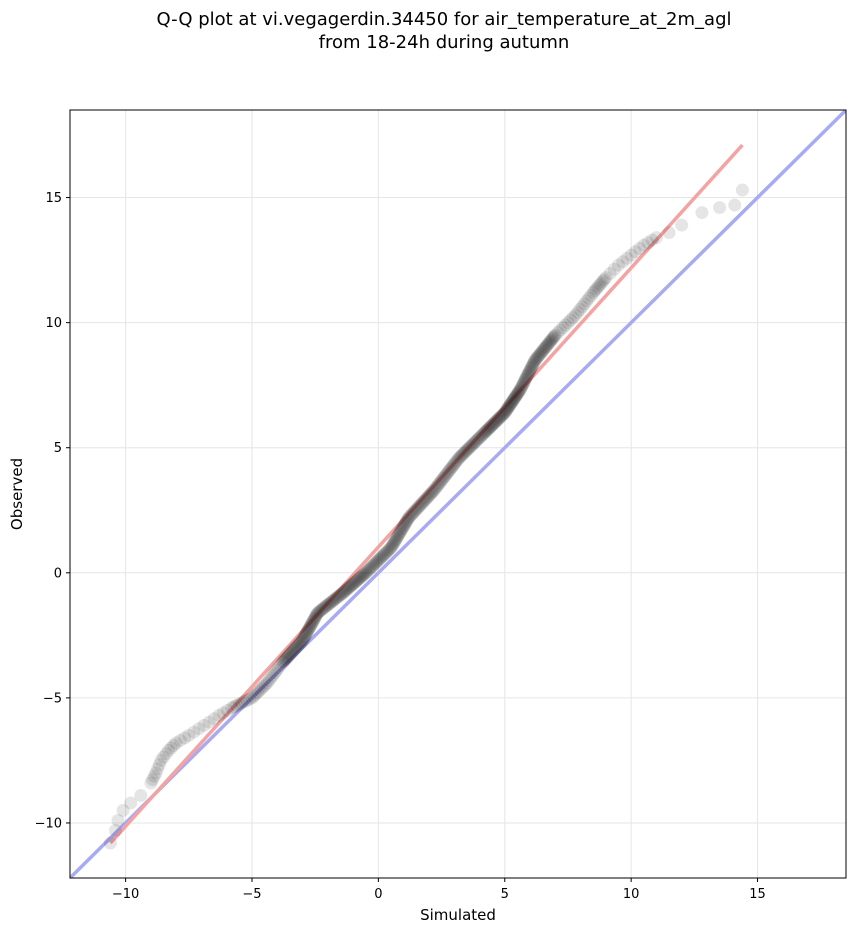 This screenshot has height=934, width=854. What do you see at coordinates (505, 894) in the screenshot?
I see `x-tick-label: 5` at bounding box center [505, 894].